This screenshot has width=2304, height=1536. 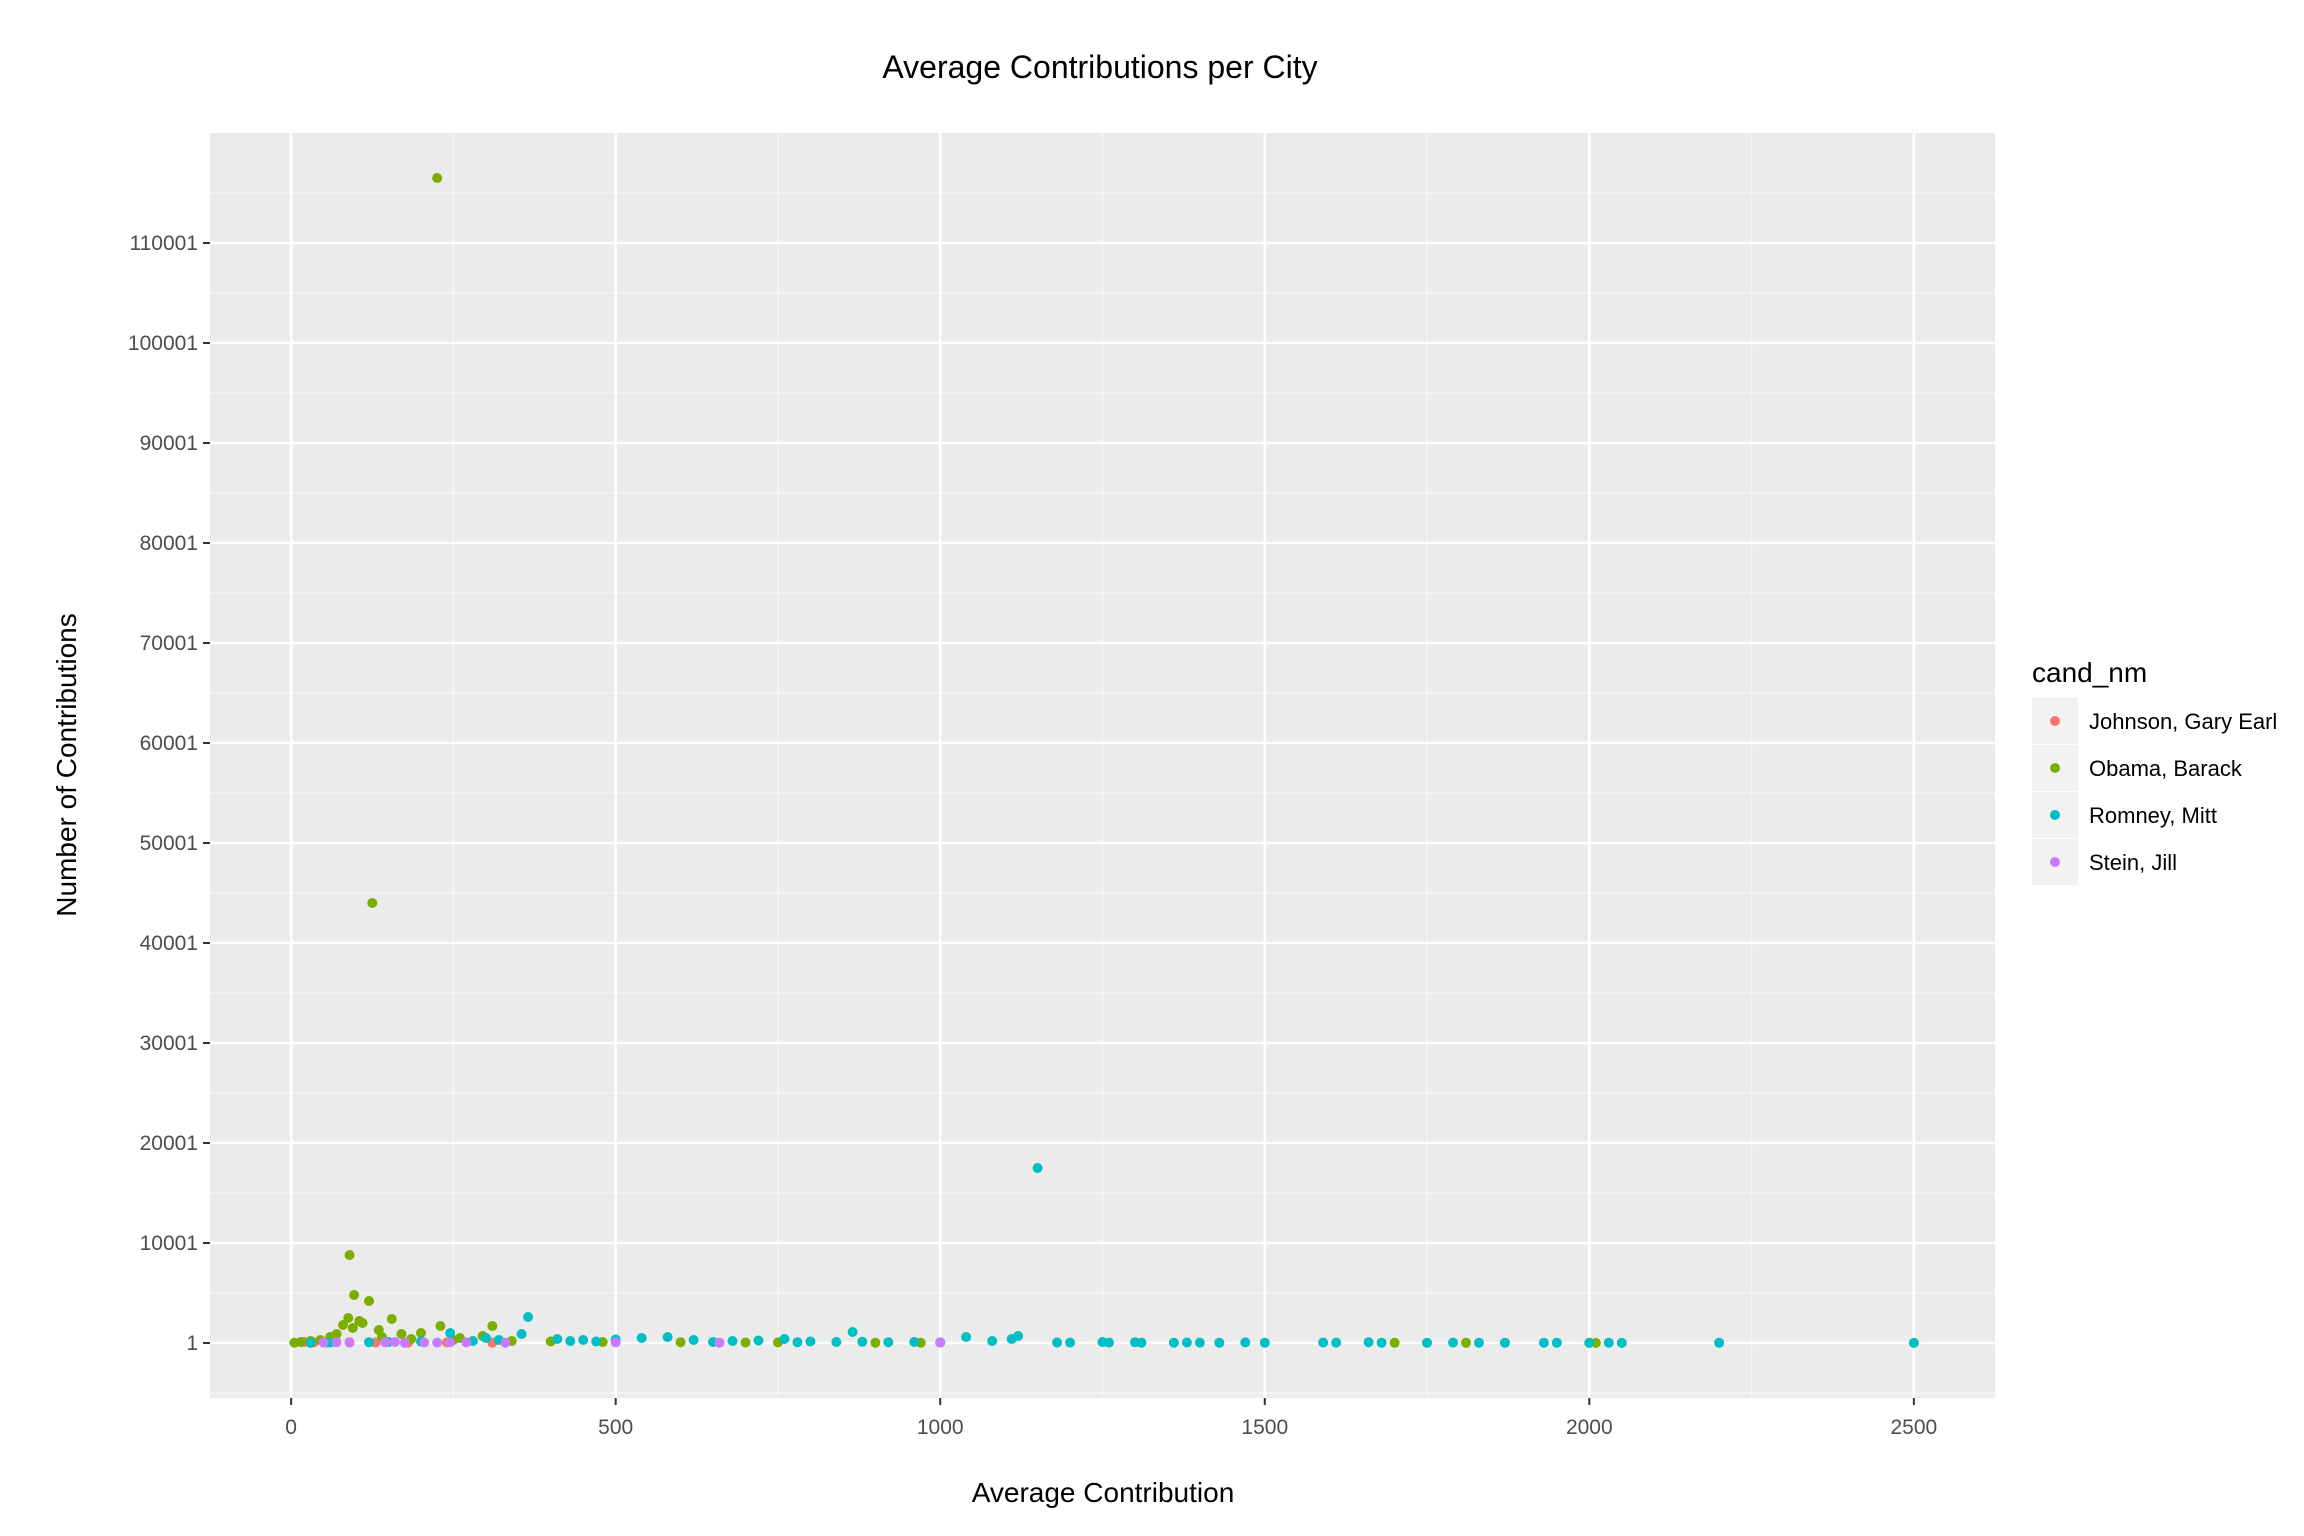 I want to click on y-tick-label: 90001, so click(x=169, y=443).